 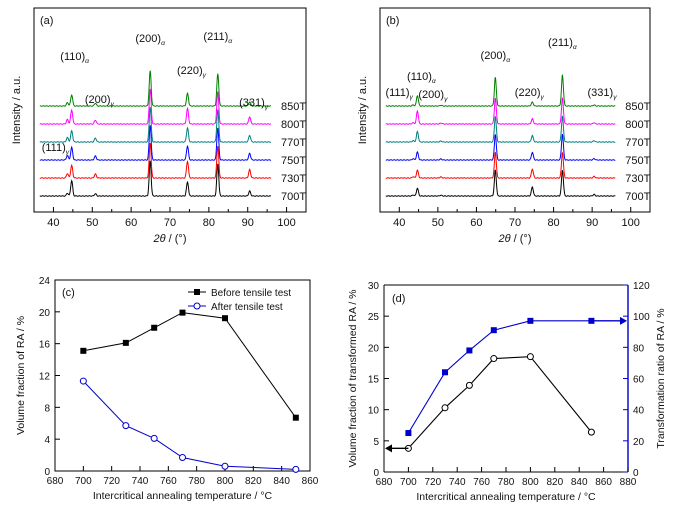 I want to click on x-tick-label: 740, so click(x=140, y=481).